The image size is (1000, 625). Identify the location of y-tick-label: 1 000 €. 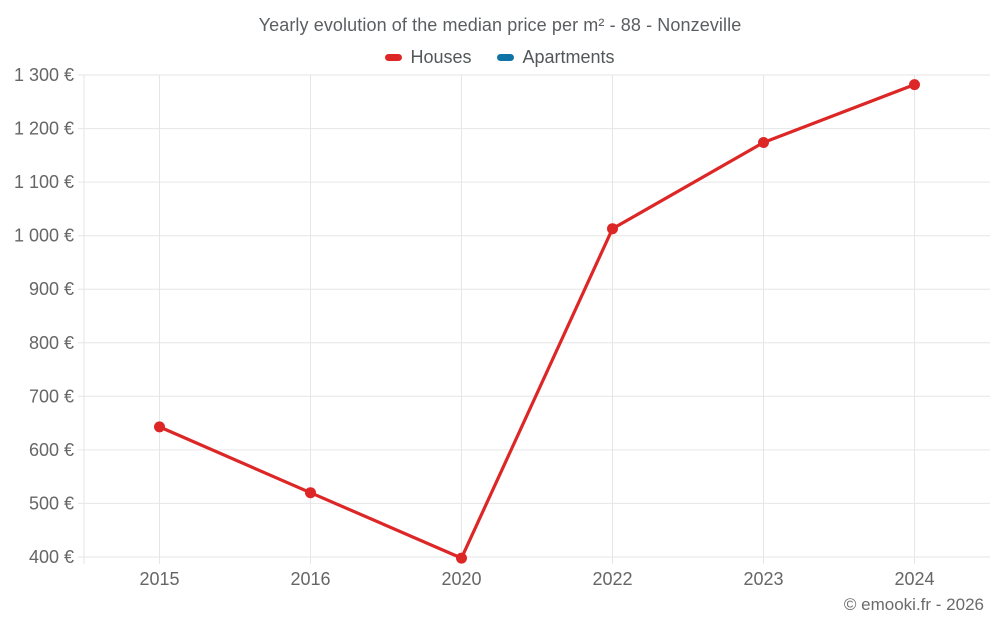
(44, 236).